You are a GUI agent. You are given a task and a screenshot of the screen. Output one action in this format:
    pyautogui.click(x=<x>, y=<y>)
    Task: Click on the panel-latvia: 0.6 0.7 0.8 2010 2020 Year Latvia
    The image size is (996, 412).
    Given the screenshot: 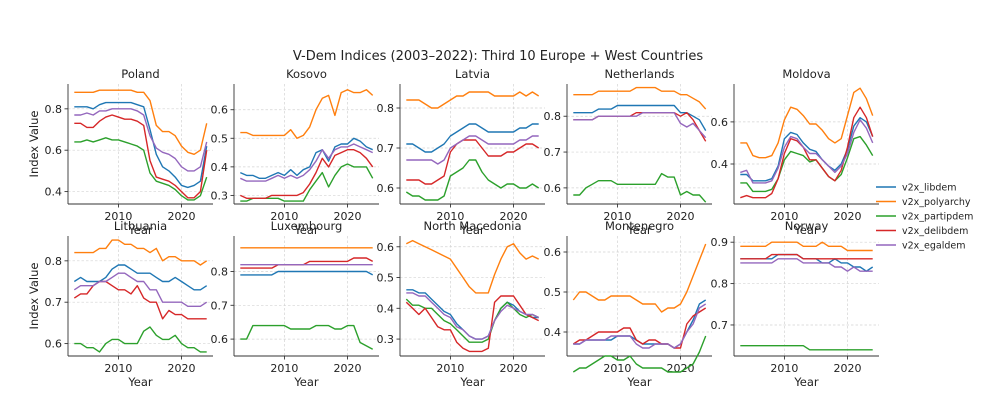 What is the action you would take?
    pyautogui.click(x=461, y=152)
    